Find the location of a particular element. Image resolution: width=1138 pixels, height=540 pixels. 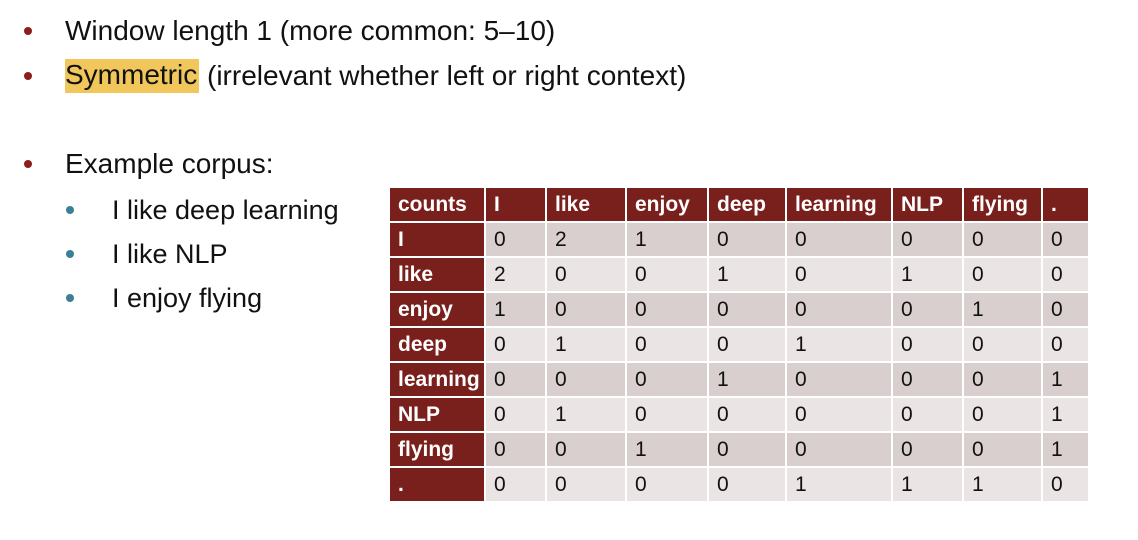

header-cell: . is located at coordinates (1066, 205).